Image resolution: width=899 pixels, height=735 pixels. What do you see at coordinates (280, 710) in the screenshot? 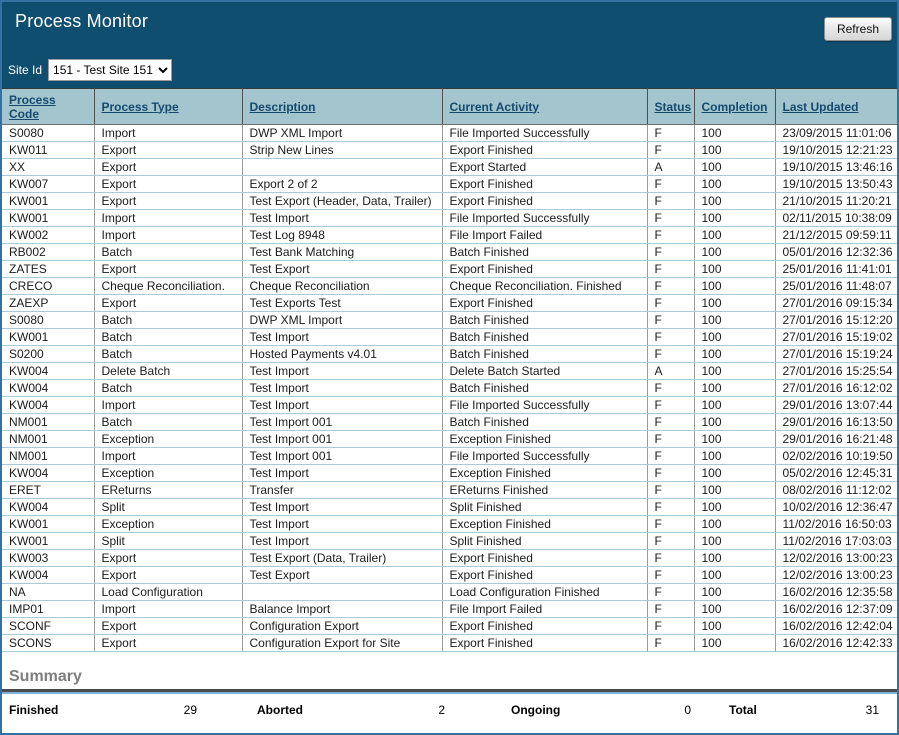
I see `summary-label: Aborted` at bounding box center [280, 710].